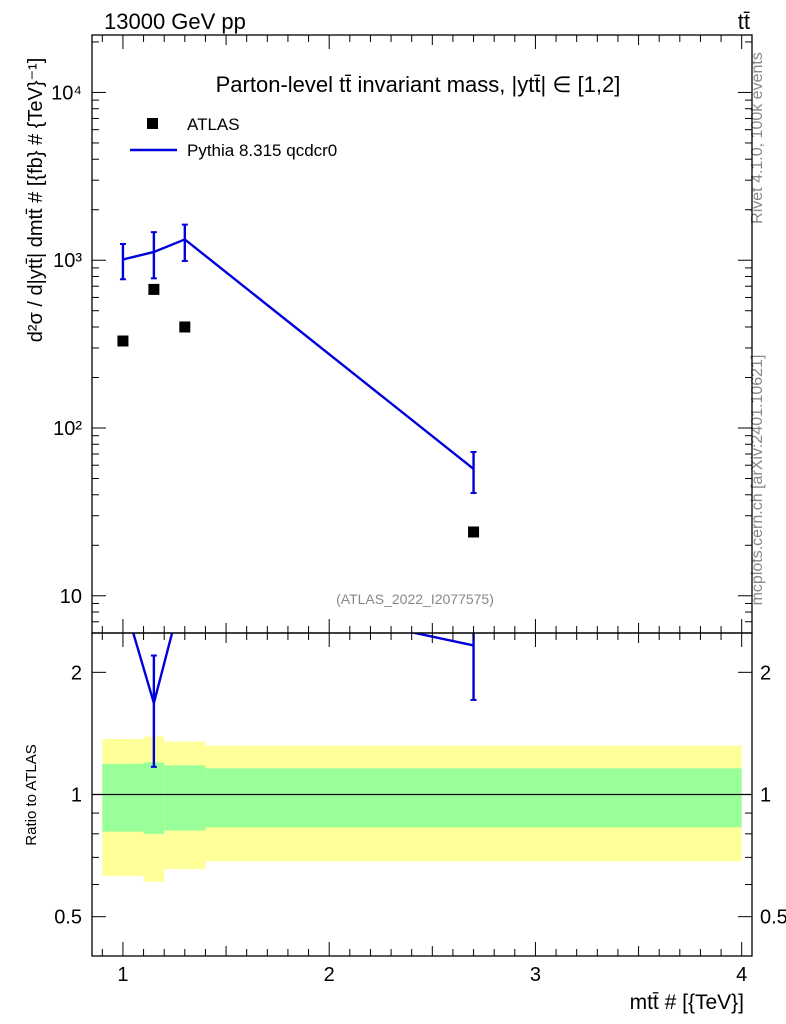 Image resolution: width=786 pixels, height=1024 pixels. Describe the element at coordinates (68, 918) in the screenshot. I see `ratio-y-tick-label: 0.5` at that location.